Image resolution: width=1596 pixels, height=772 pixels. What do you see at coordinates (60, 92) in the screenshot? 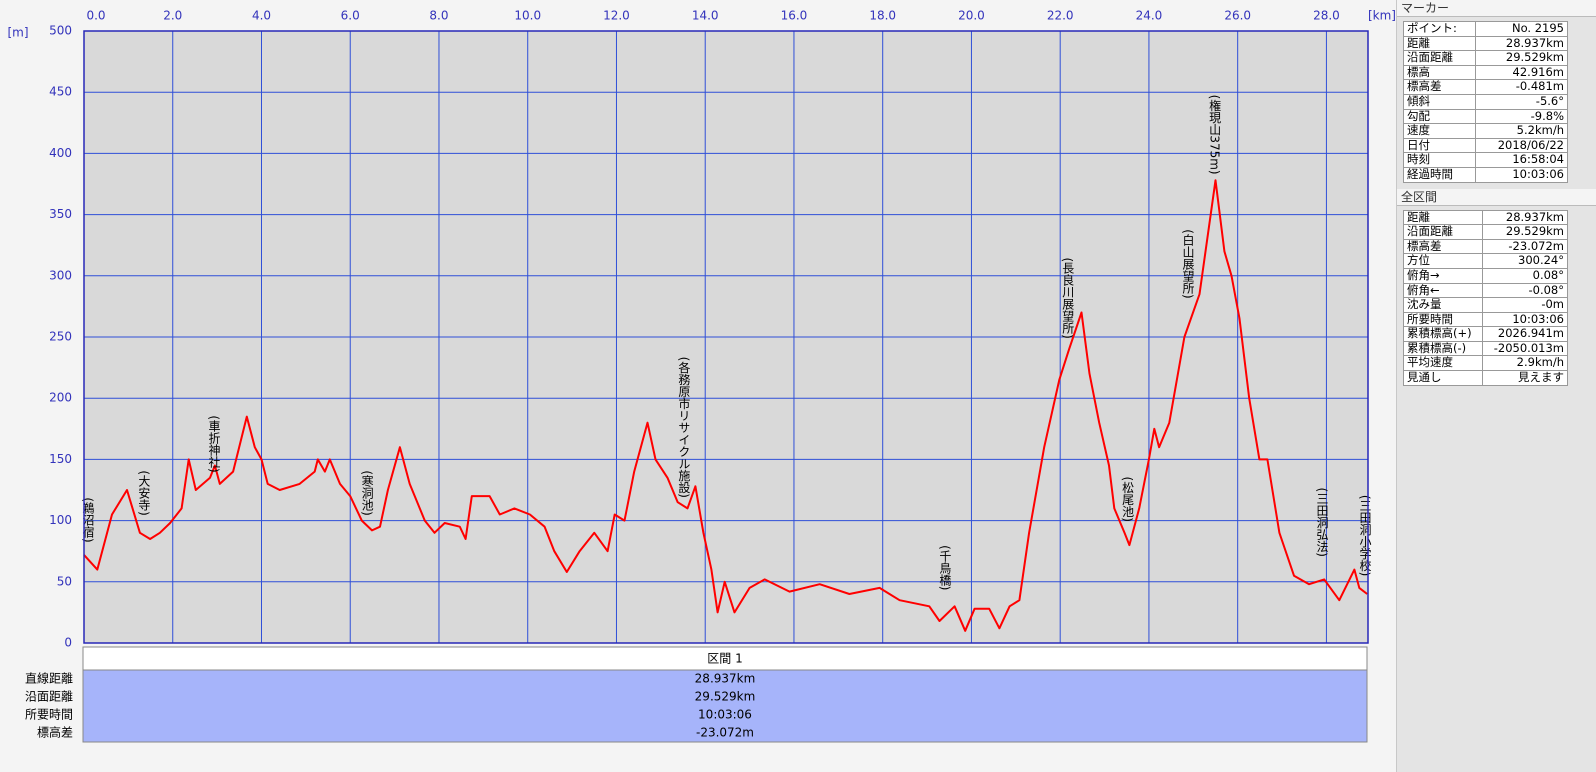
I see `y-tick-label: 450` at bounding box center [60, 92].